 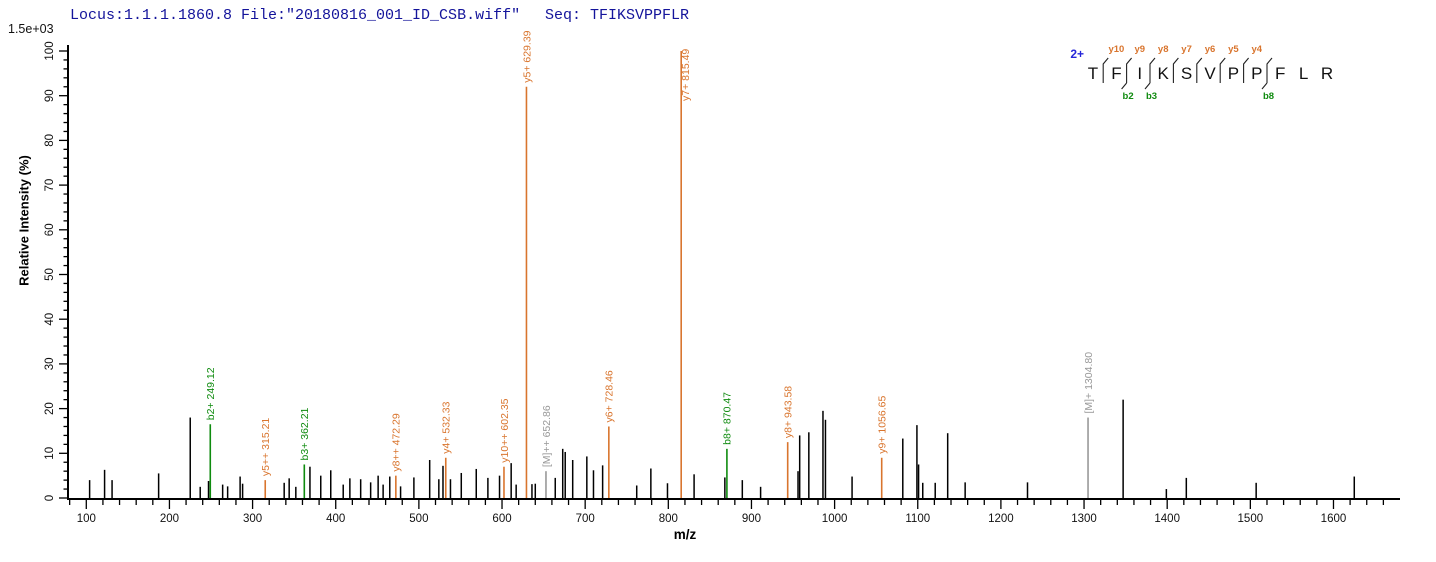 I want to click on precursor-charge-label: 2+, so click(x=1077, y=54).